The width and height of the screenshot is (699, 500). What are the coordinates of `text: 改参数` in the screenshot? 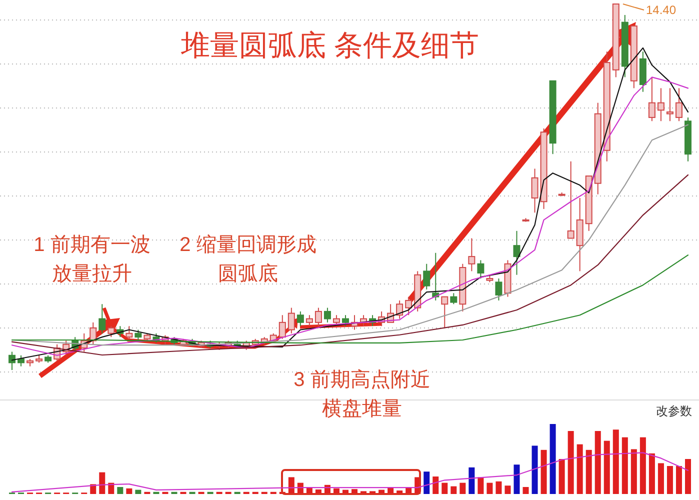 It's located at (674, 411).